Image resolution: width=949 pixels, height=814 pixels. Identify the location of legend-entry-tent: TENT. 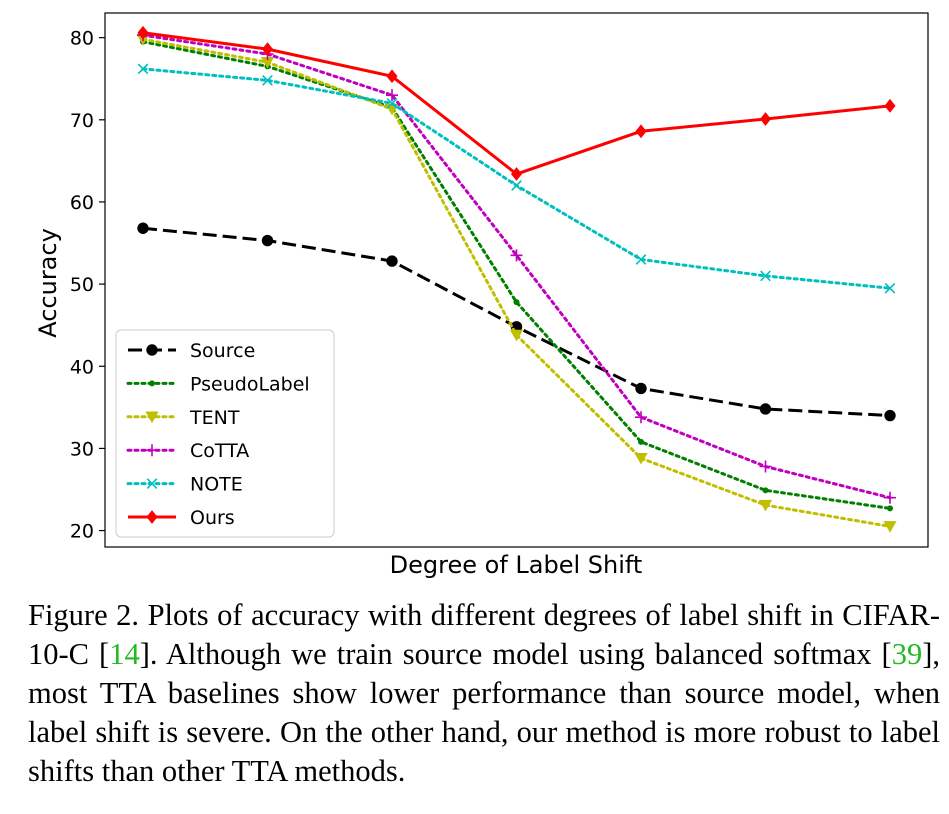
(183, 418).